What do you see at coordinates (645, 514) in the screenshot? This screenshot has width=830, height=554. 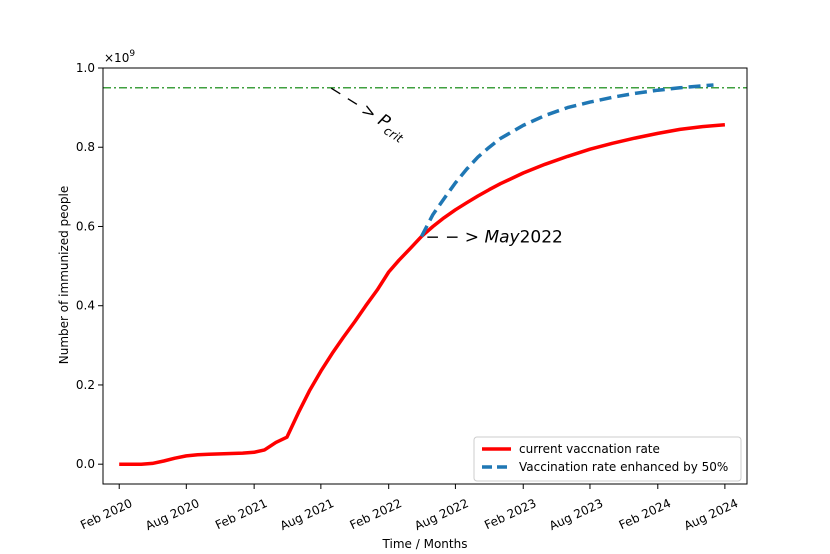 I see `x-tick-label: Feb 2024` at bounding box center [645, 514].